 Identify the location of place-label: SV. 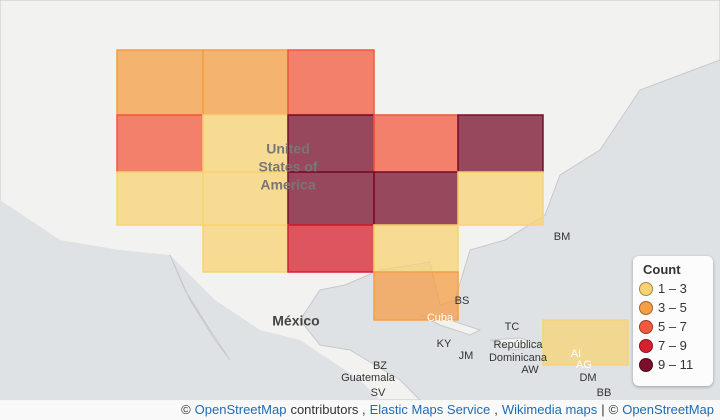
(378, 393).